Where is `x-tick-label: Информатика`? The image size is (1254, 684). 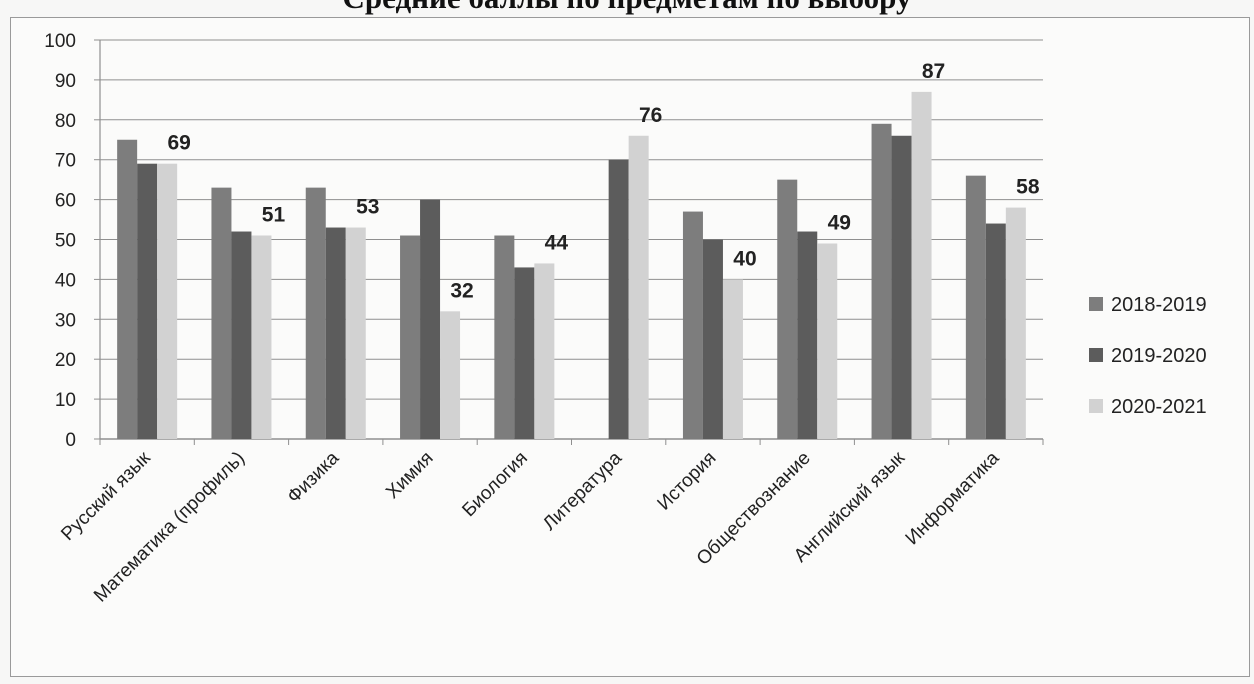 x-tick-label: Информатика is located at coordinates (953, 498).